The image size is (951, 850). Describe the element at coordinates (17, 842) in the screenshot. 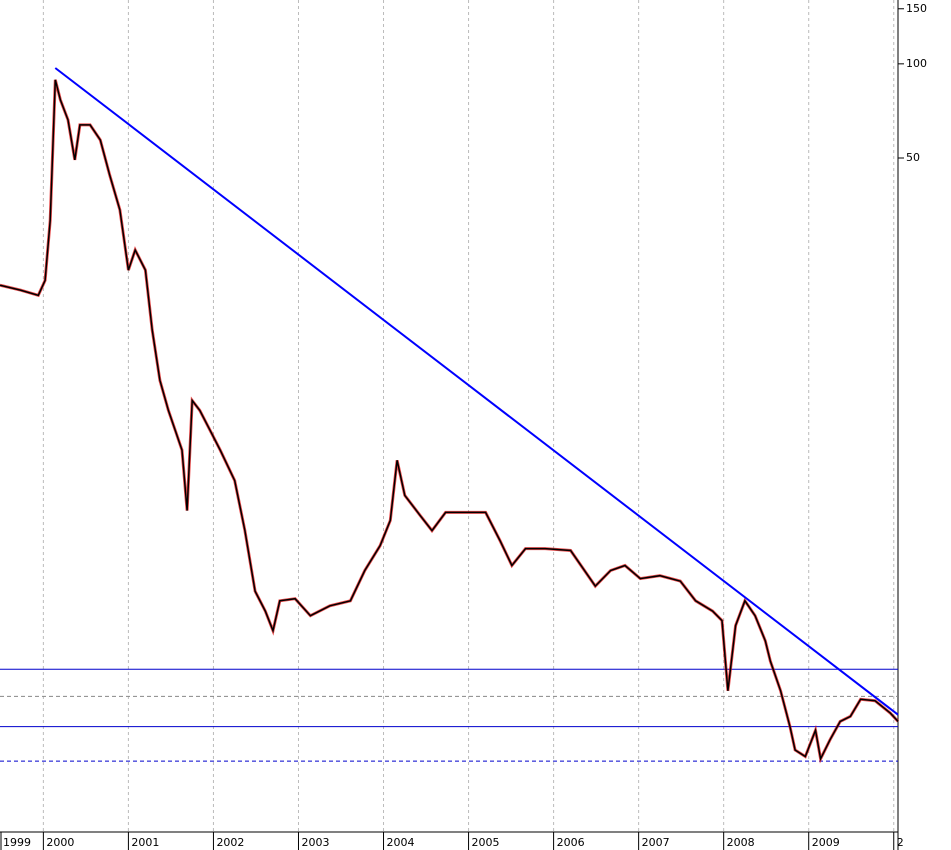

I see `x-tick-label: 1999` at that location.